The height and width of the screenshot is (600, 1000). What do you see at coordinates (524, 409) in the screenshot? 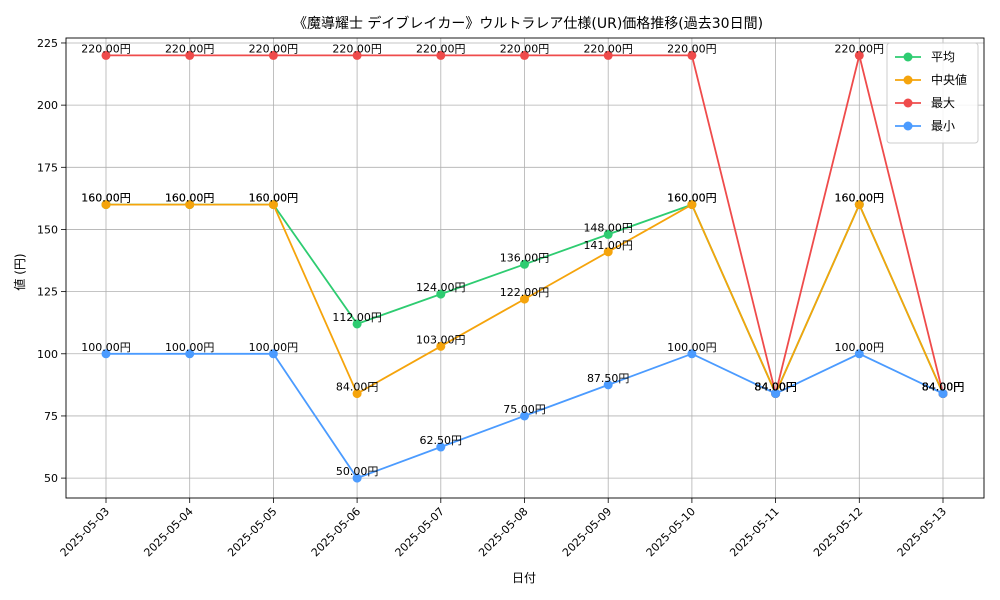
I see `data-label: 75.00円` at bounding box center [524, 409].